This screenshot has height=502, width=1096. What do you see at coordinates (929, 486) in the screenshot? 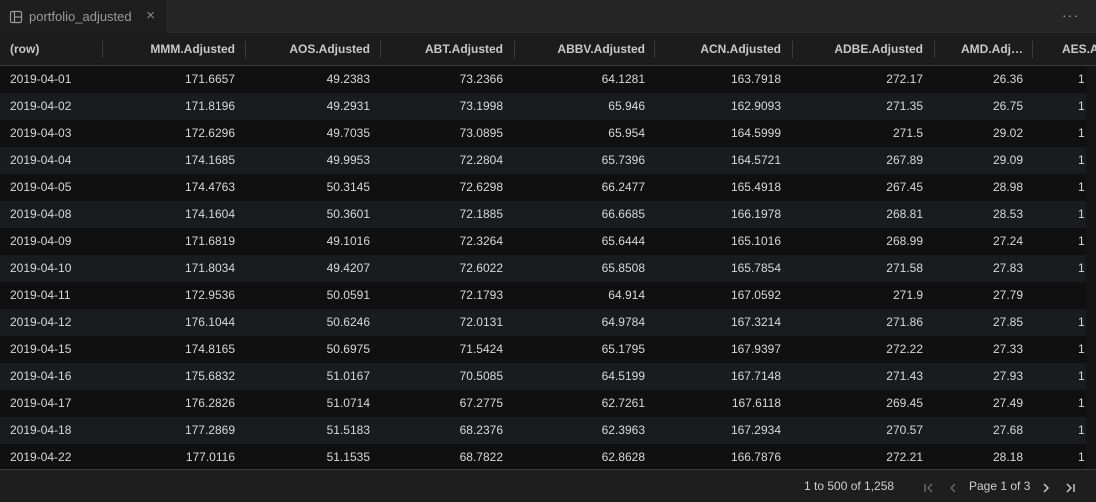
I see `first-page-icon` at bounding box center [929, 486].